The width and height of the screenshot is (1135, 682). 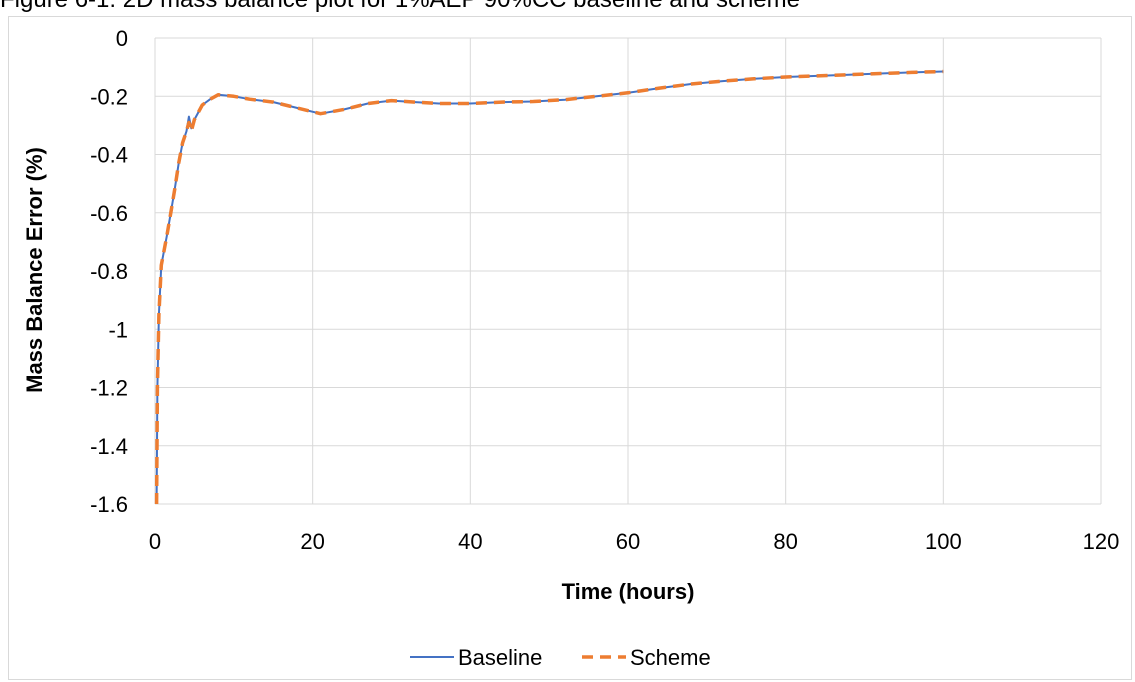 What do you see at coordinates (109, 446) in the screenshot?
I see `y-tick-label: -1.4` at bounding box center [109, 446].